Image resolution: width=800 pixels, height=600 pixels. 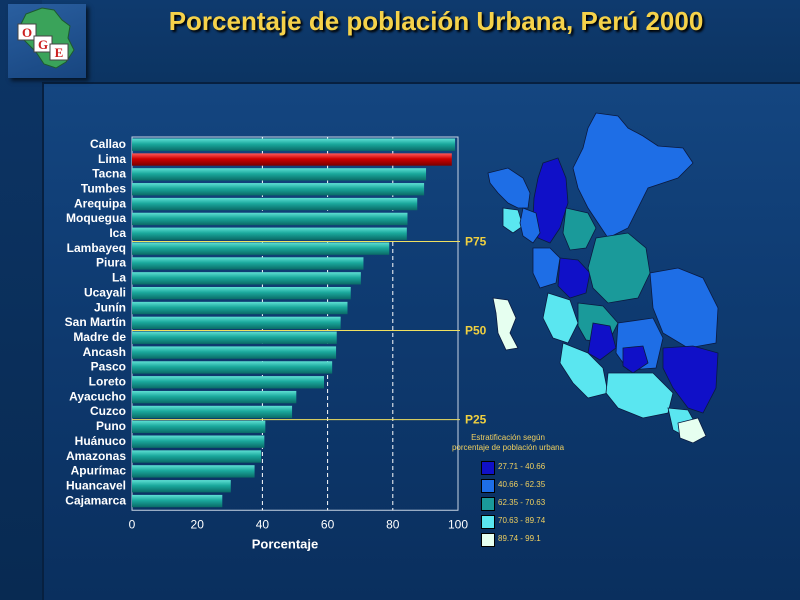 What do you see at coordinates (393, 524) in the screenshot?
I see `x-tick-label: 80` at bounding box center [393, 524].